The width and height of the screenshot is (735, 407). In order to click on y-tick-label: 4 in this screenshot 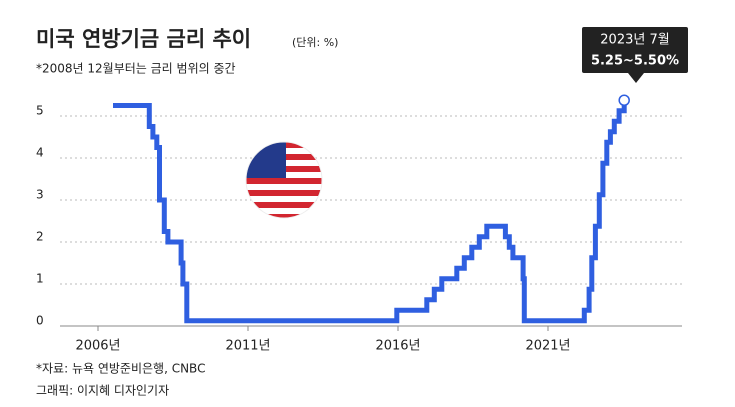, I will do `click(40, 153)`.